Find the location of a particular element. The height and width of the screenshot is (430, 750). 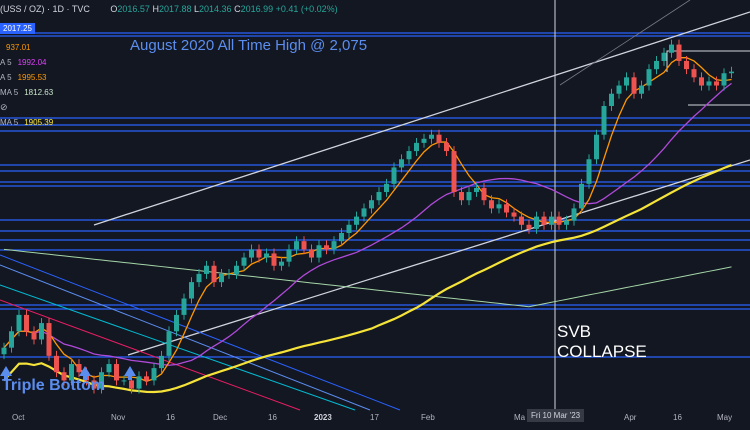

projection-line is located at coordinates (625, 43).